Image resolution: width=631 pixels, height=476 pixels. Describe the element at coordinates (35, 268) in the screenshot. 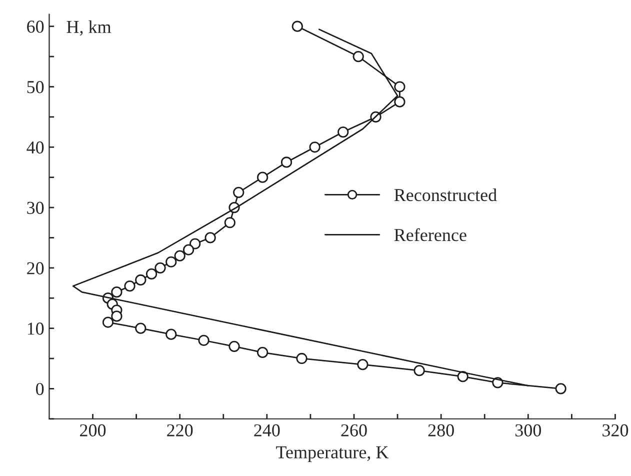

I see `y-tick-label: 20` at that location.